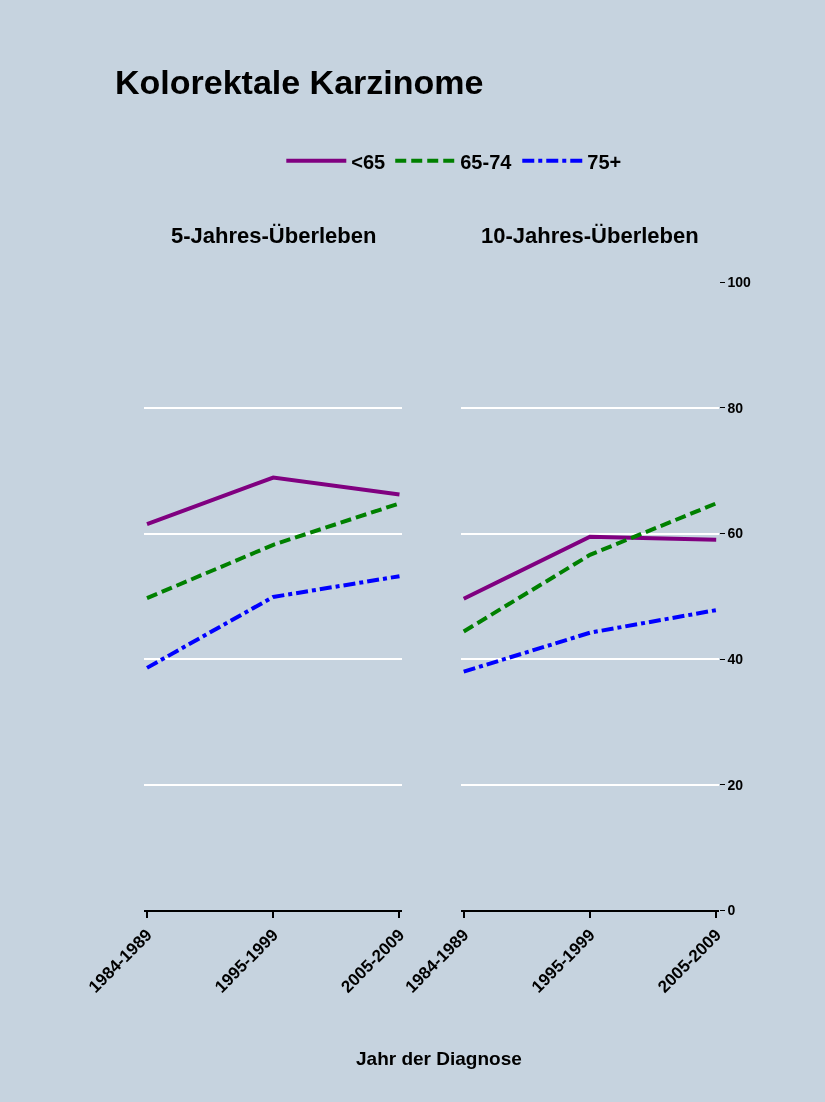 The width and height of the screenshot is (825, 1102). I want to click on chart-title: Kolorektale Karzinome, so click(299, 82).